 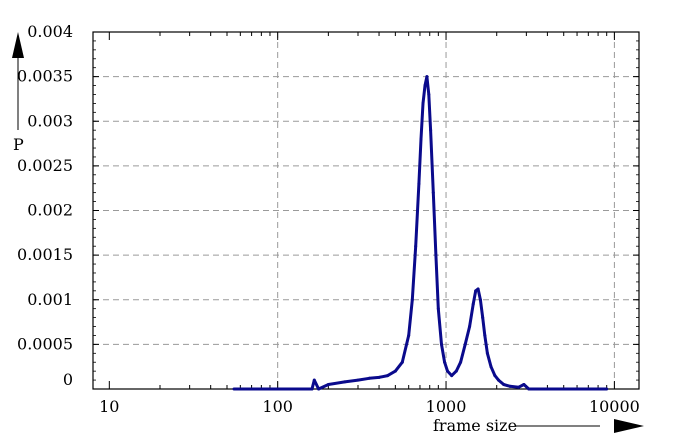 What do you see at coordinates (50, 210) in the screenshot?
I see `y-tick-label: 0.002` at bounding box center [50, 210].